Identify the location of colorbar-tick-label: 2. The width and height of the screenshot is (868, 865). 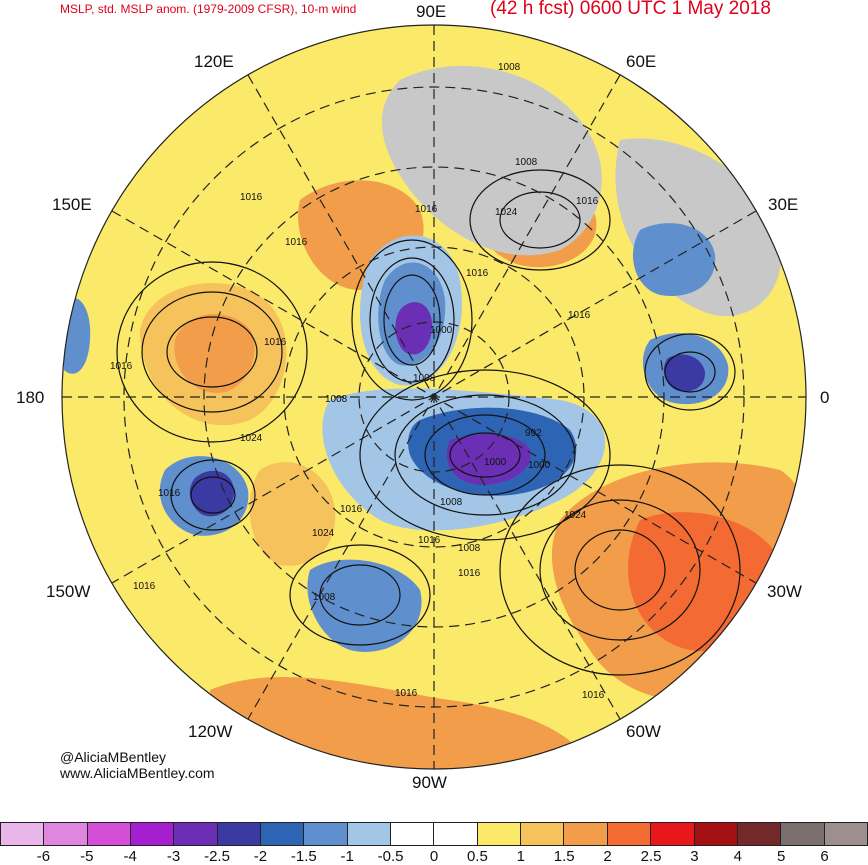
(607, 856).